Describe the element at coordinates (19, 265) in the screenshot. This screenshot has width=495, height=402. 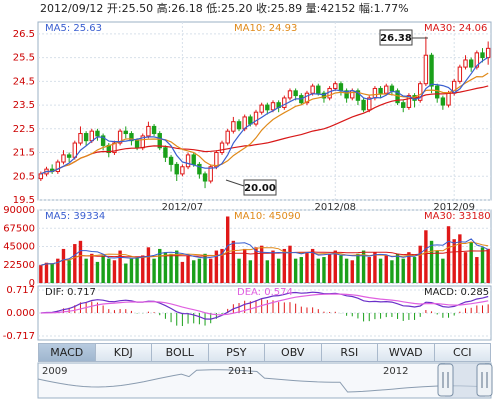
I see `volume-tick-label: 22500` at that location.